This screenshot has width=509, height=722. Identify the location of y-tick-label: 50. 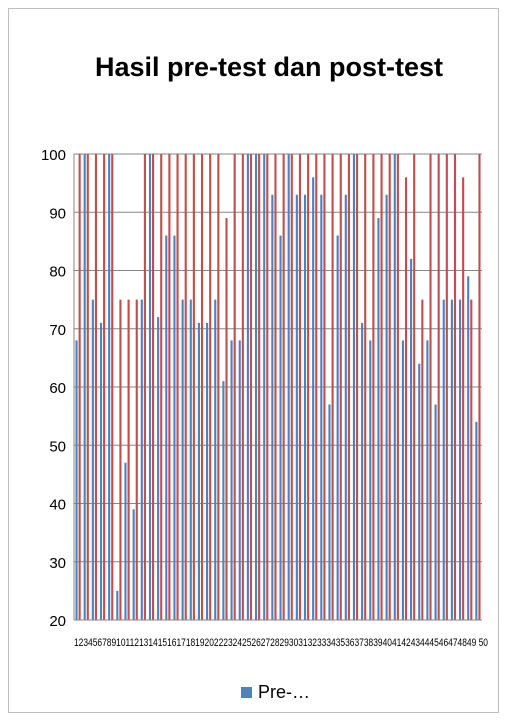
(57, 446).